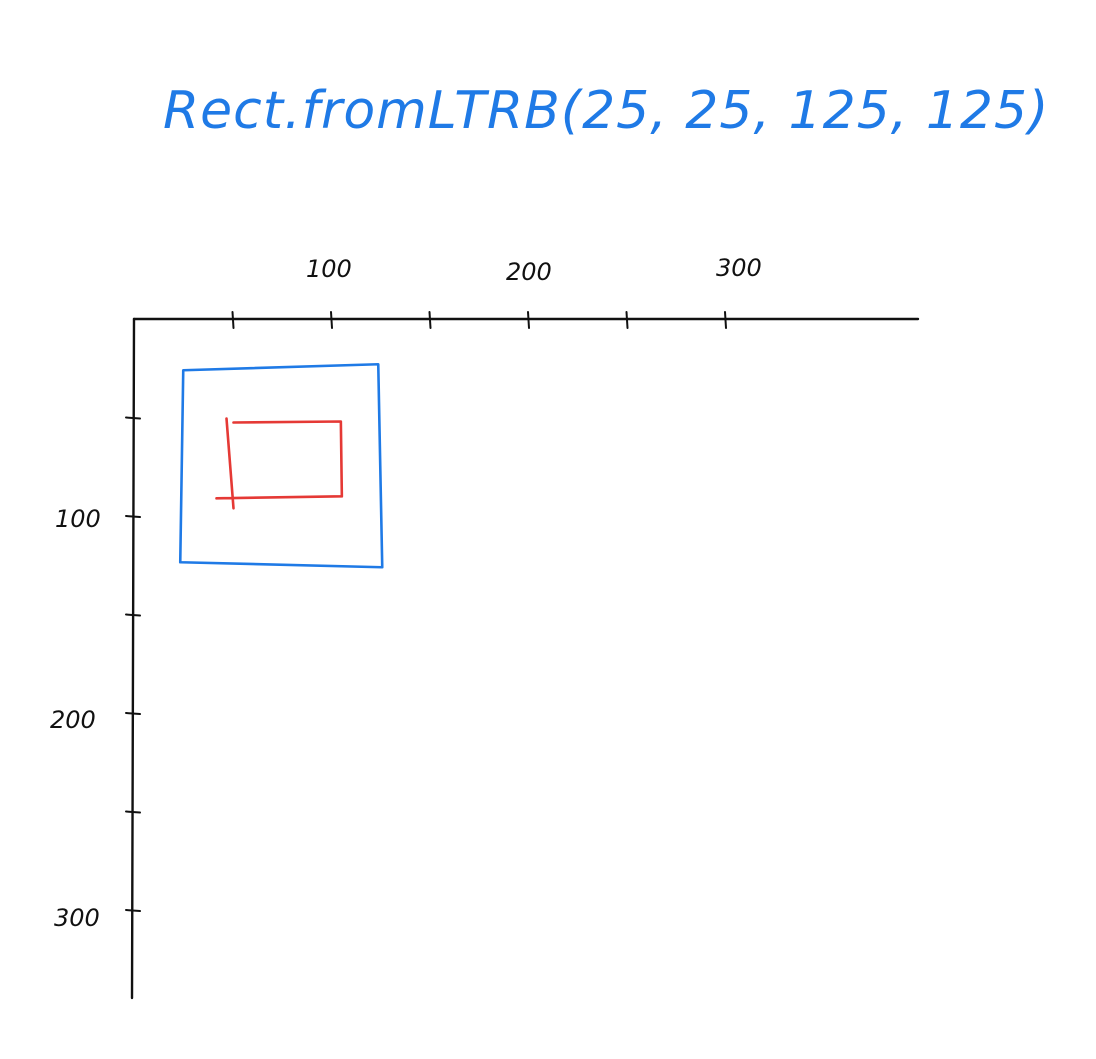 The width and height of the screenshot is (1096, 1059). Describe the element at coordinates (73, 720) in the screenshot. I see `y-tick-label-200: 200` at that location.